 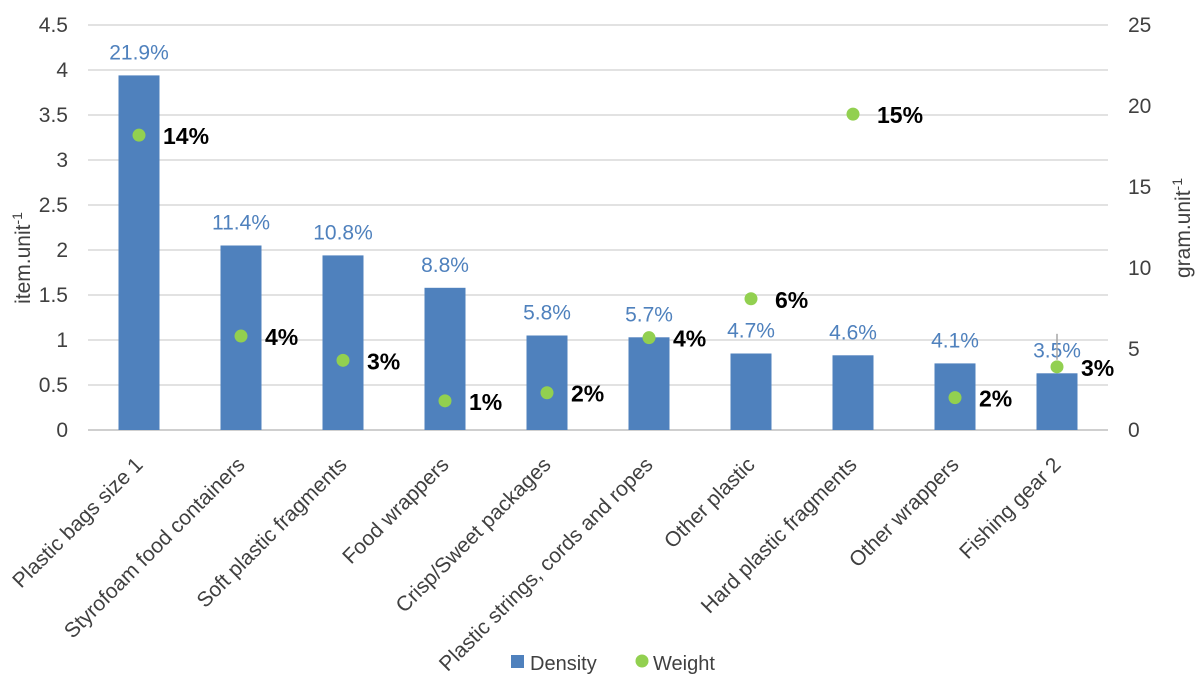 What do you see at coordinates (751, 331) in the screenshot?
I see `density-data-label: 4.7%` at bounding box center [751, 331].